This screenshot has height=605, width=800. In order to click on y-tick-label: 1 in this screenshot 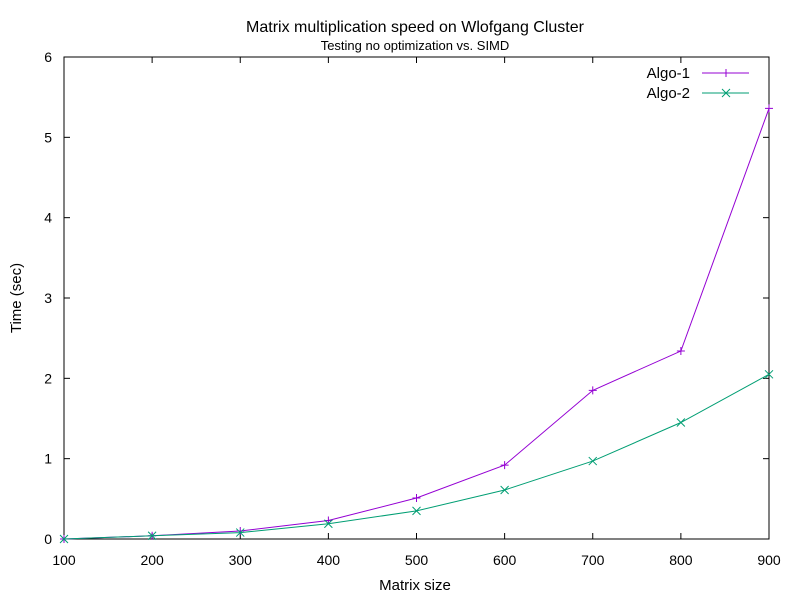, I will do `click(48, 459)`.